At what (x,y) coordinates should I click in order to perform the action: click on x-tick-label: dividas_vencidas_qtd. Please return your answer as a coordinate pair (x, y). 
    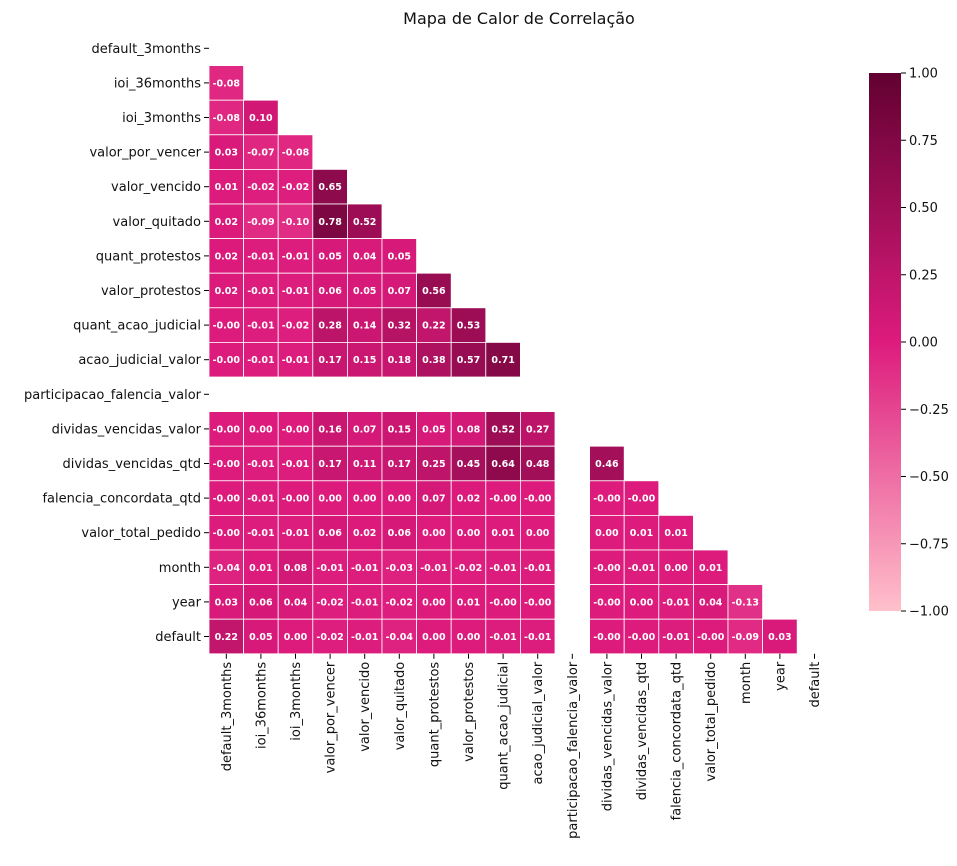
    Looking at the image, I should click on (642, 731).